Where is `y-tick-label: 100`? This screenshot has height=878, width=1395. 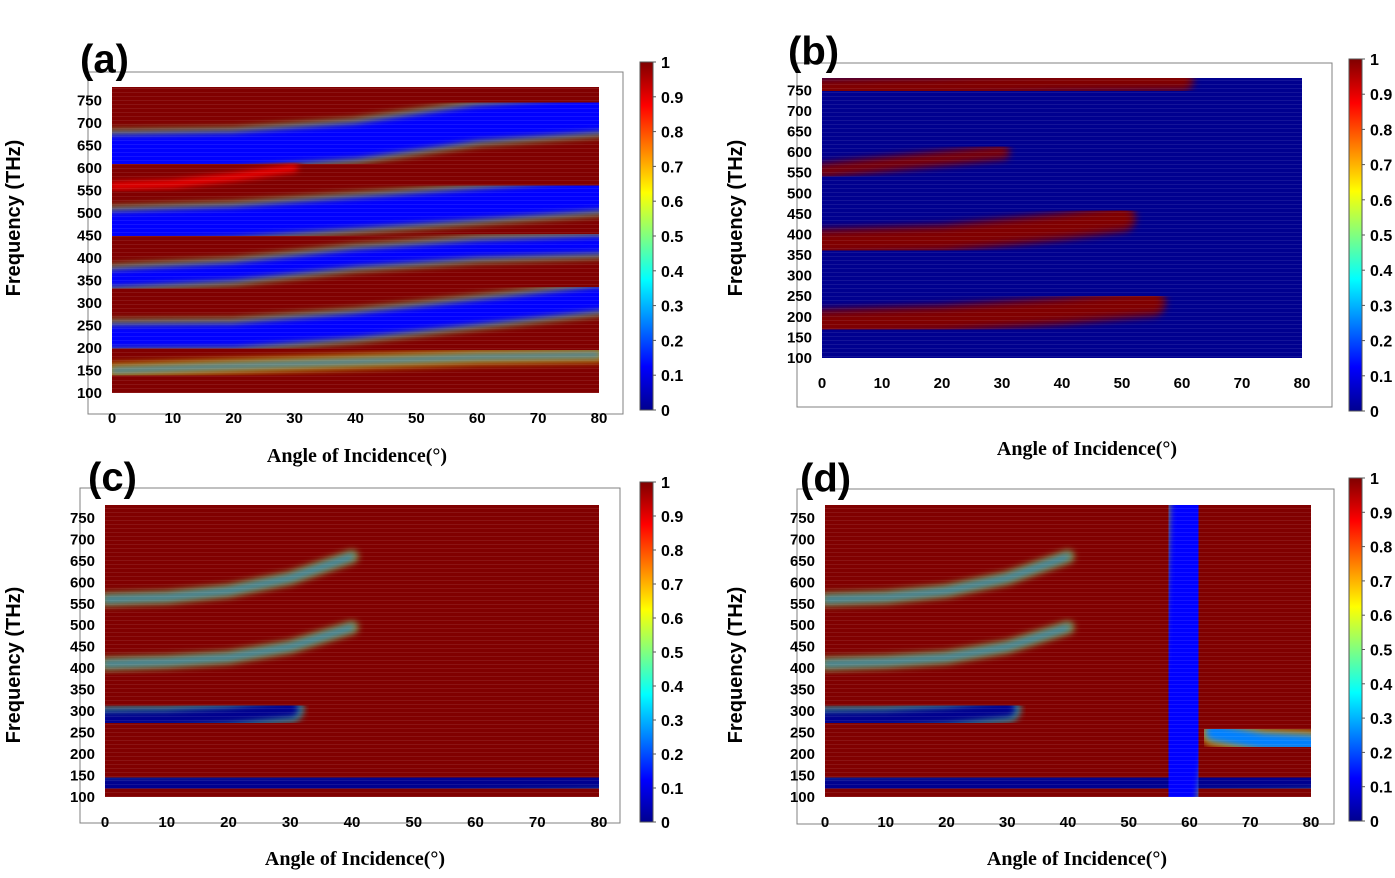 y-tick-label: 100 is located at coordinates (799, 358).